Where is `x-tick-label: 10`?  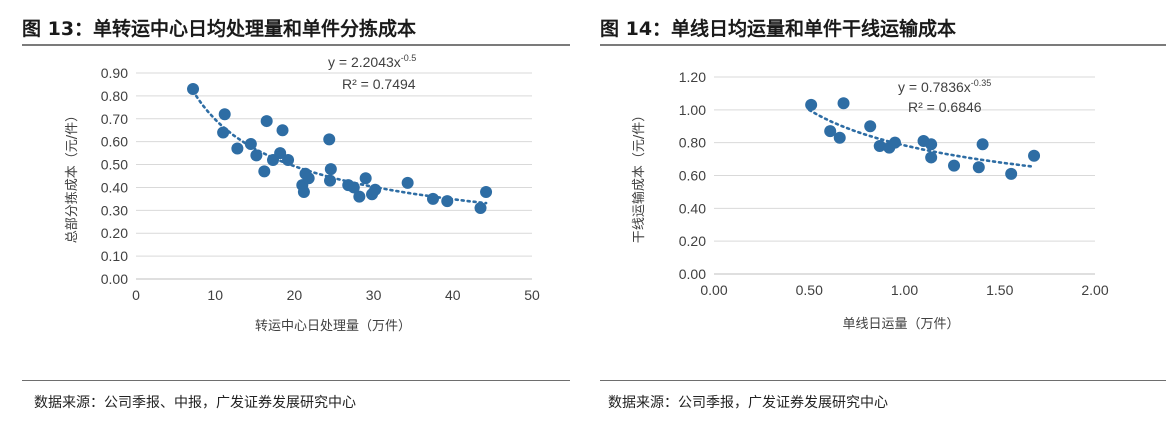
x-tick-label: 10 is located at coordinates (215, 295).